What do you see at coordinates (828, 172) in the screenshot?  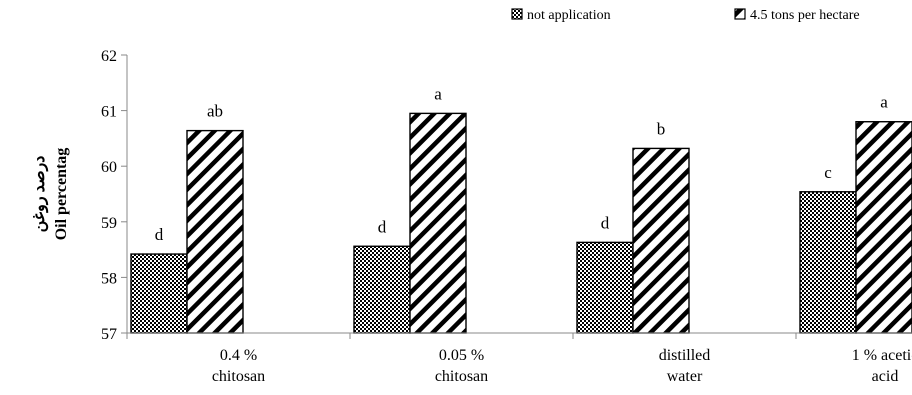 I see `significance-label: c` at bounding box center [828, 172].